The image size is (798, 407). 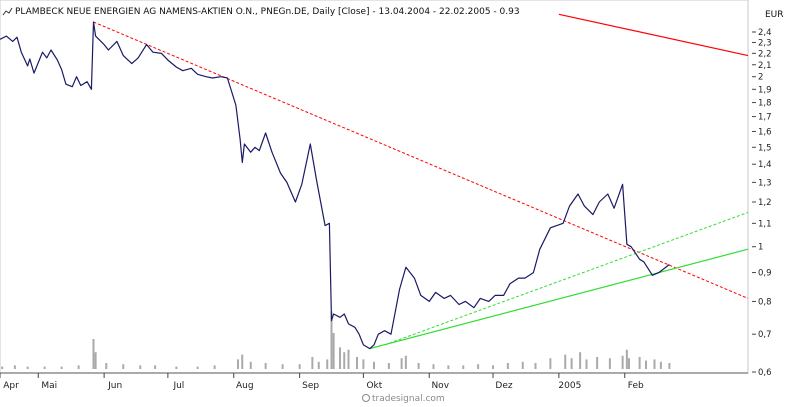 What do you see at coordinates (765, 66) in the screenshot?
I see `y-tick-label: 2,1` at bounding box center [765, 66].